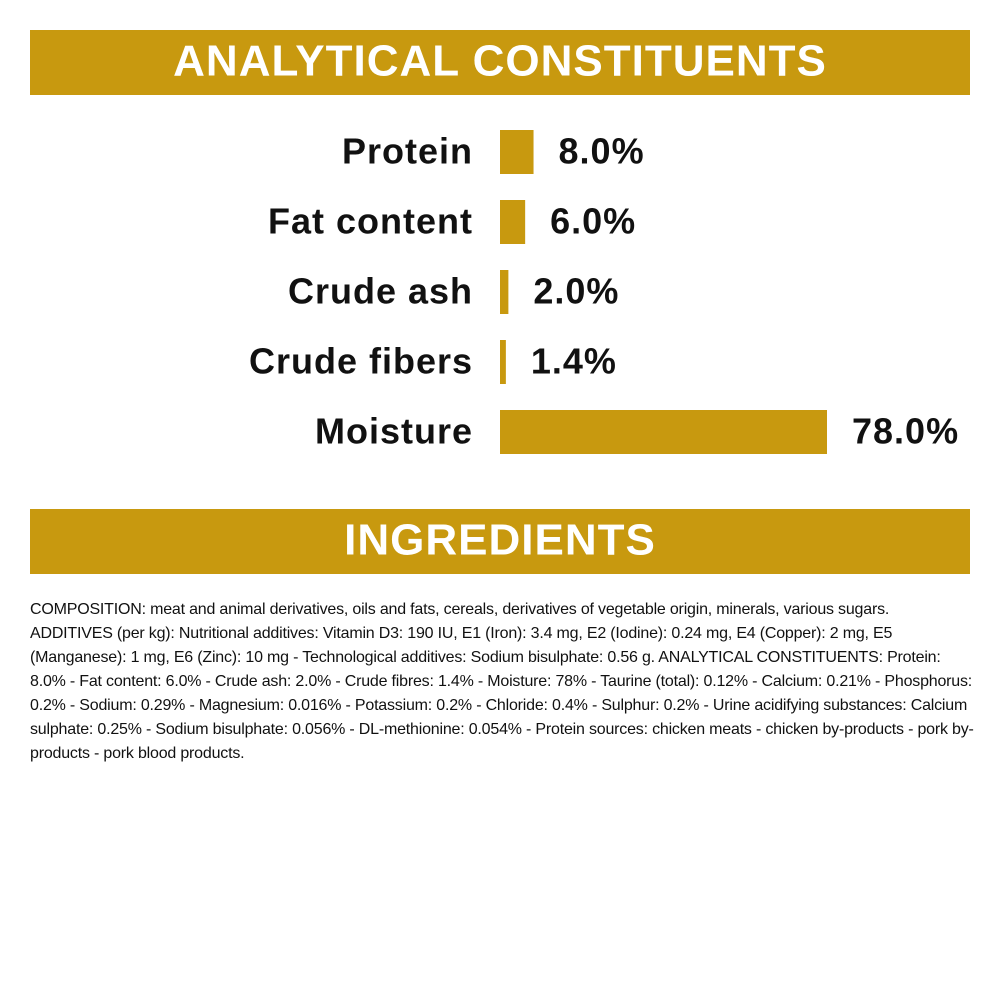  Describe the element at coordinates (576, 291) in the screenshot. I see `value-label: 2.0%` at that location.